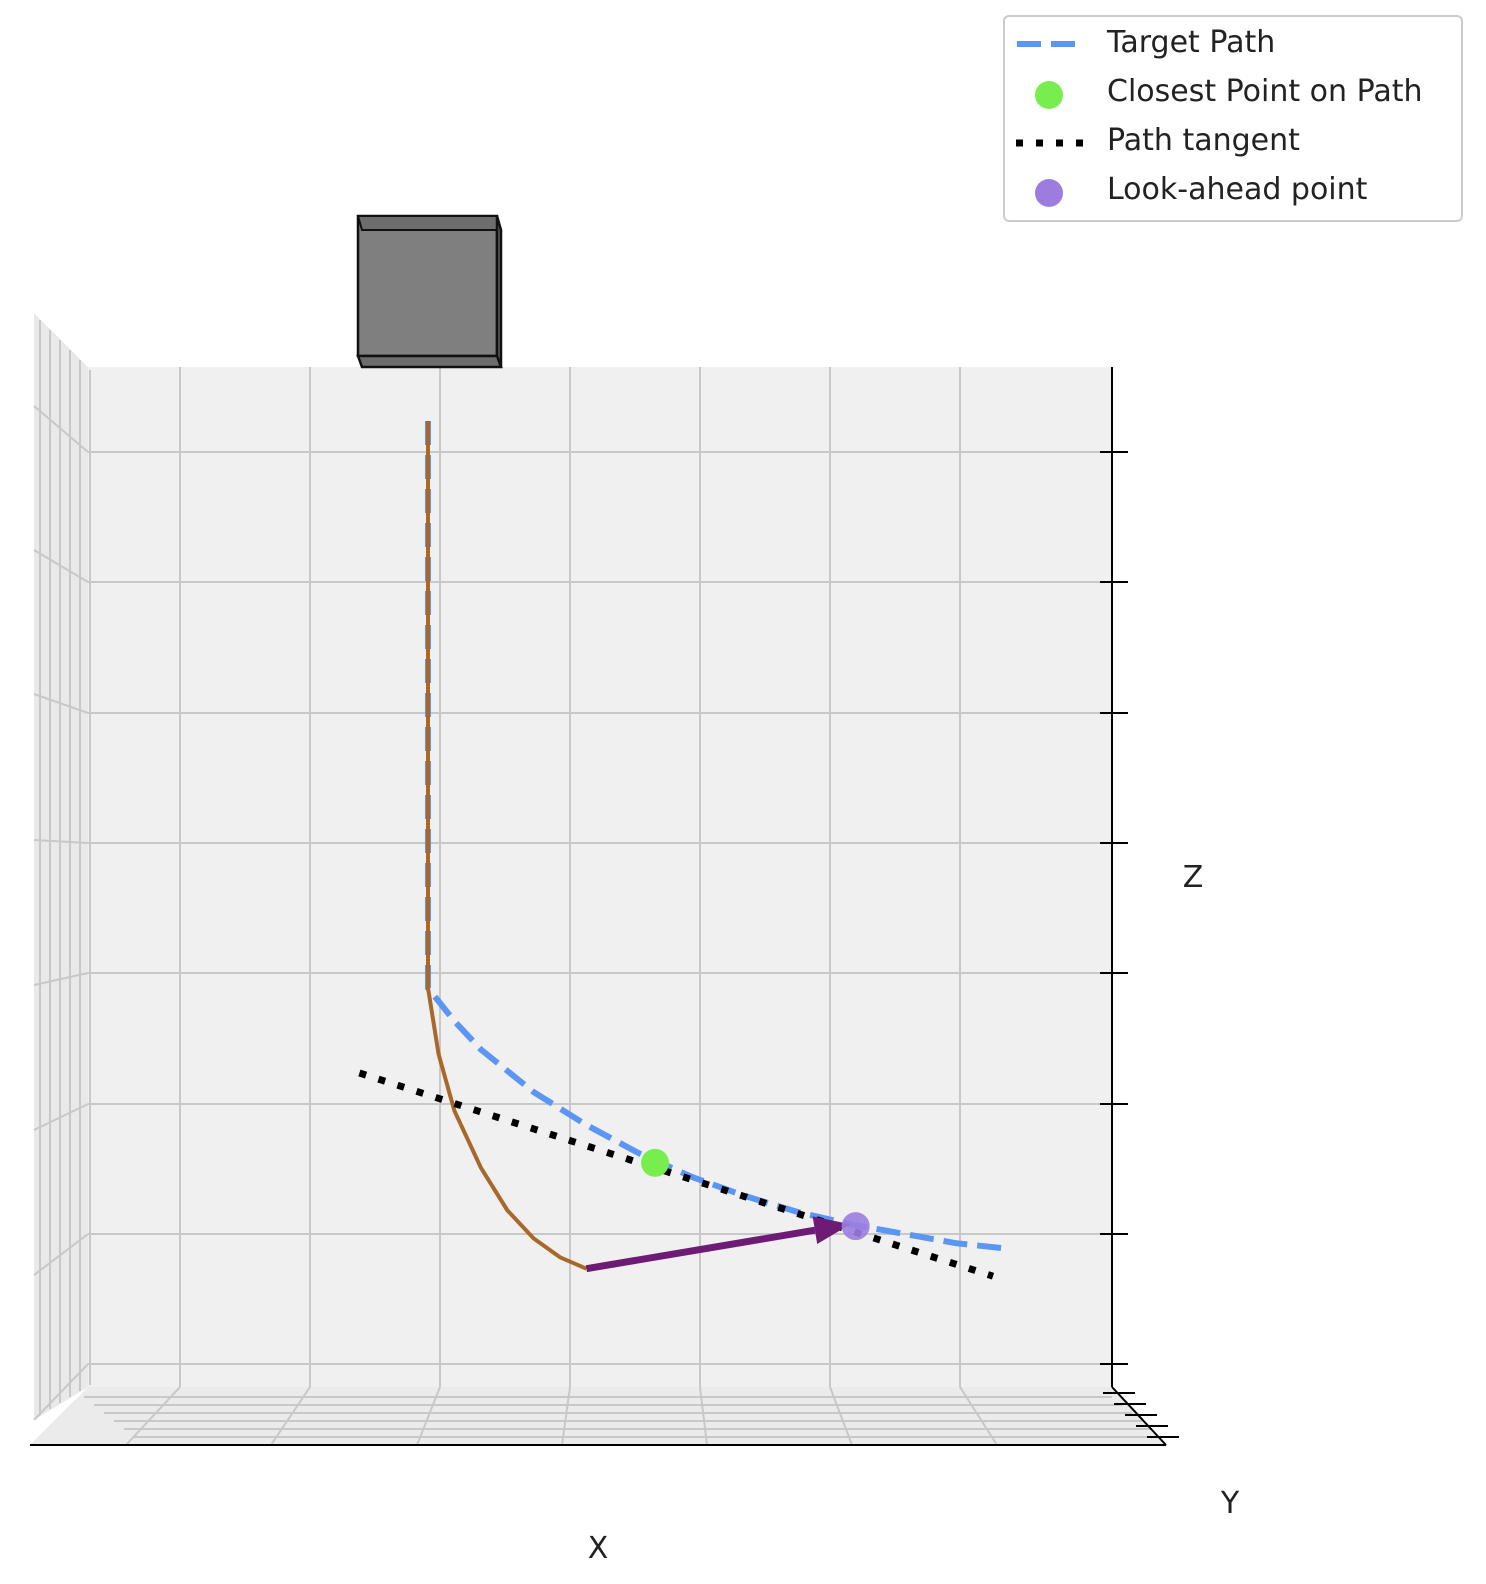  I want to click on y-axis-label: Y, so click(1230, 1503).